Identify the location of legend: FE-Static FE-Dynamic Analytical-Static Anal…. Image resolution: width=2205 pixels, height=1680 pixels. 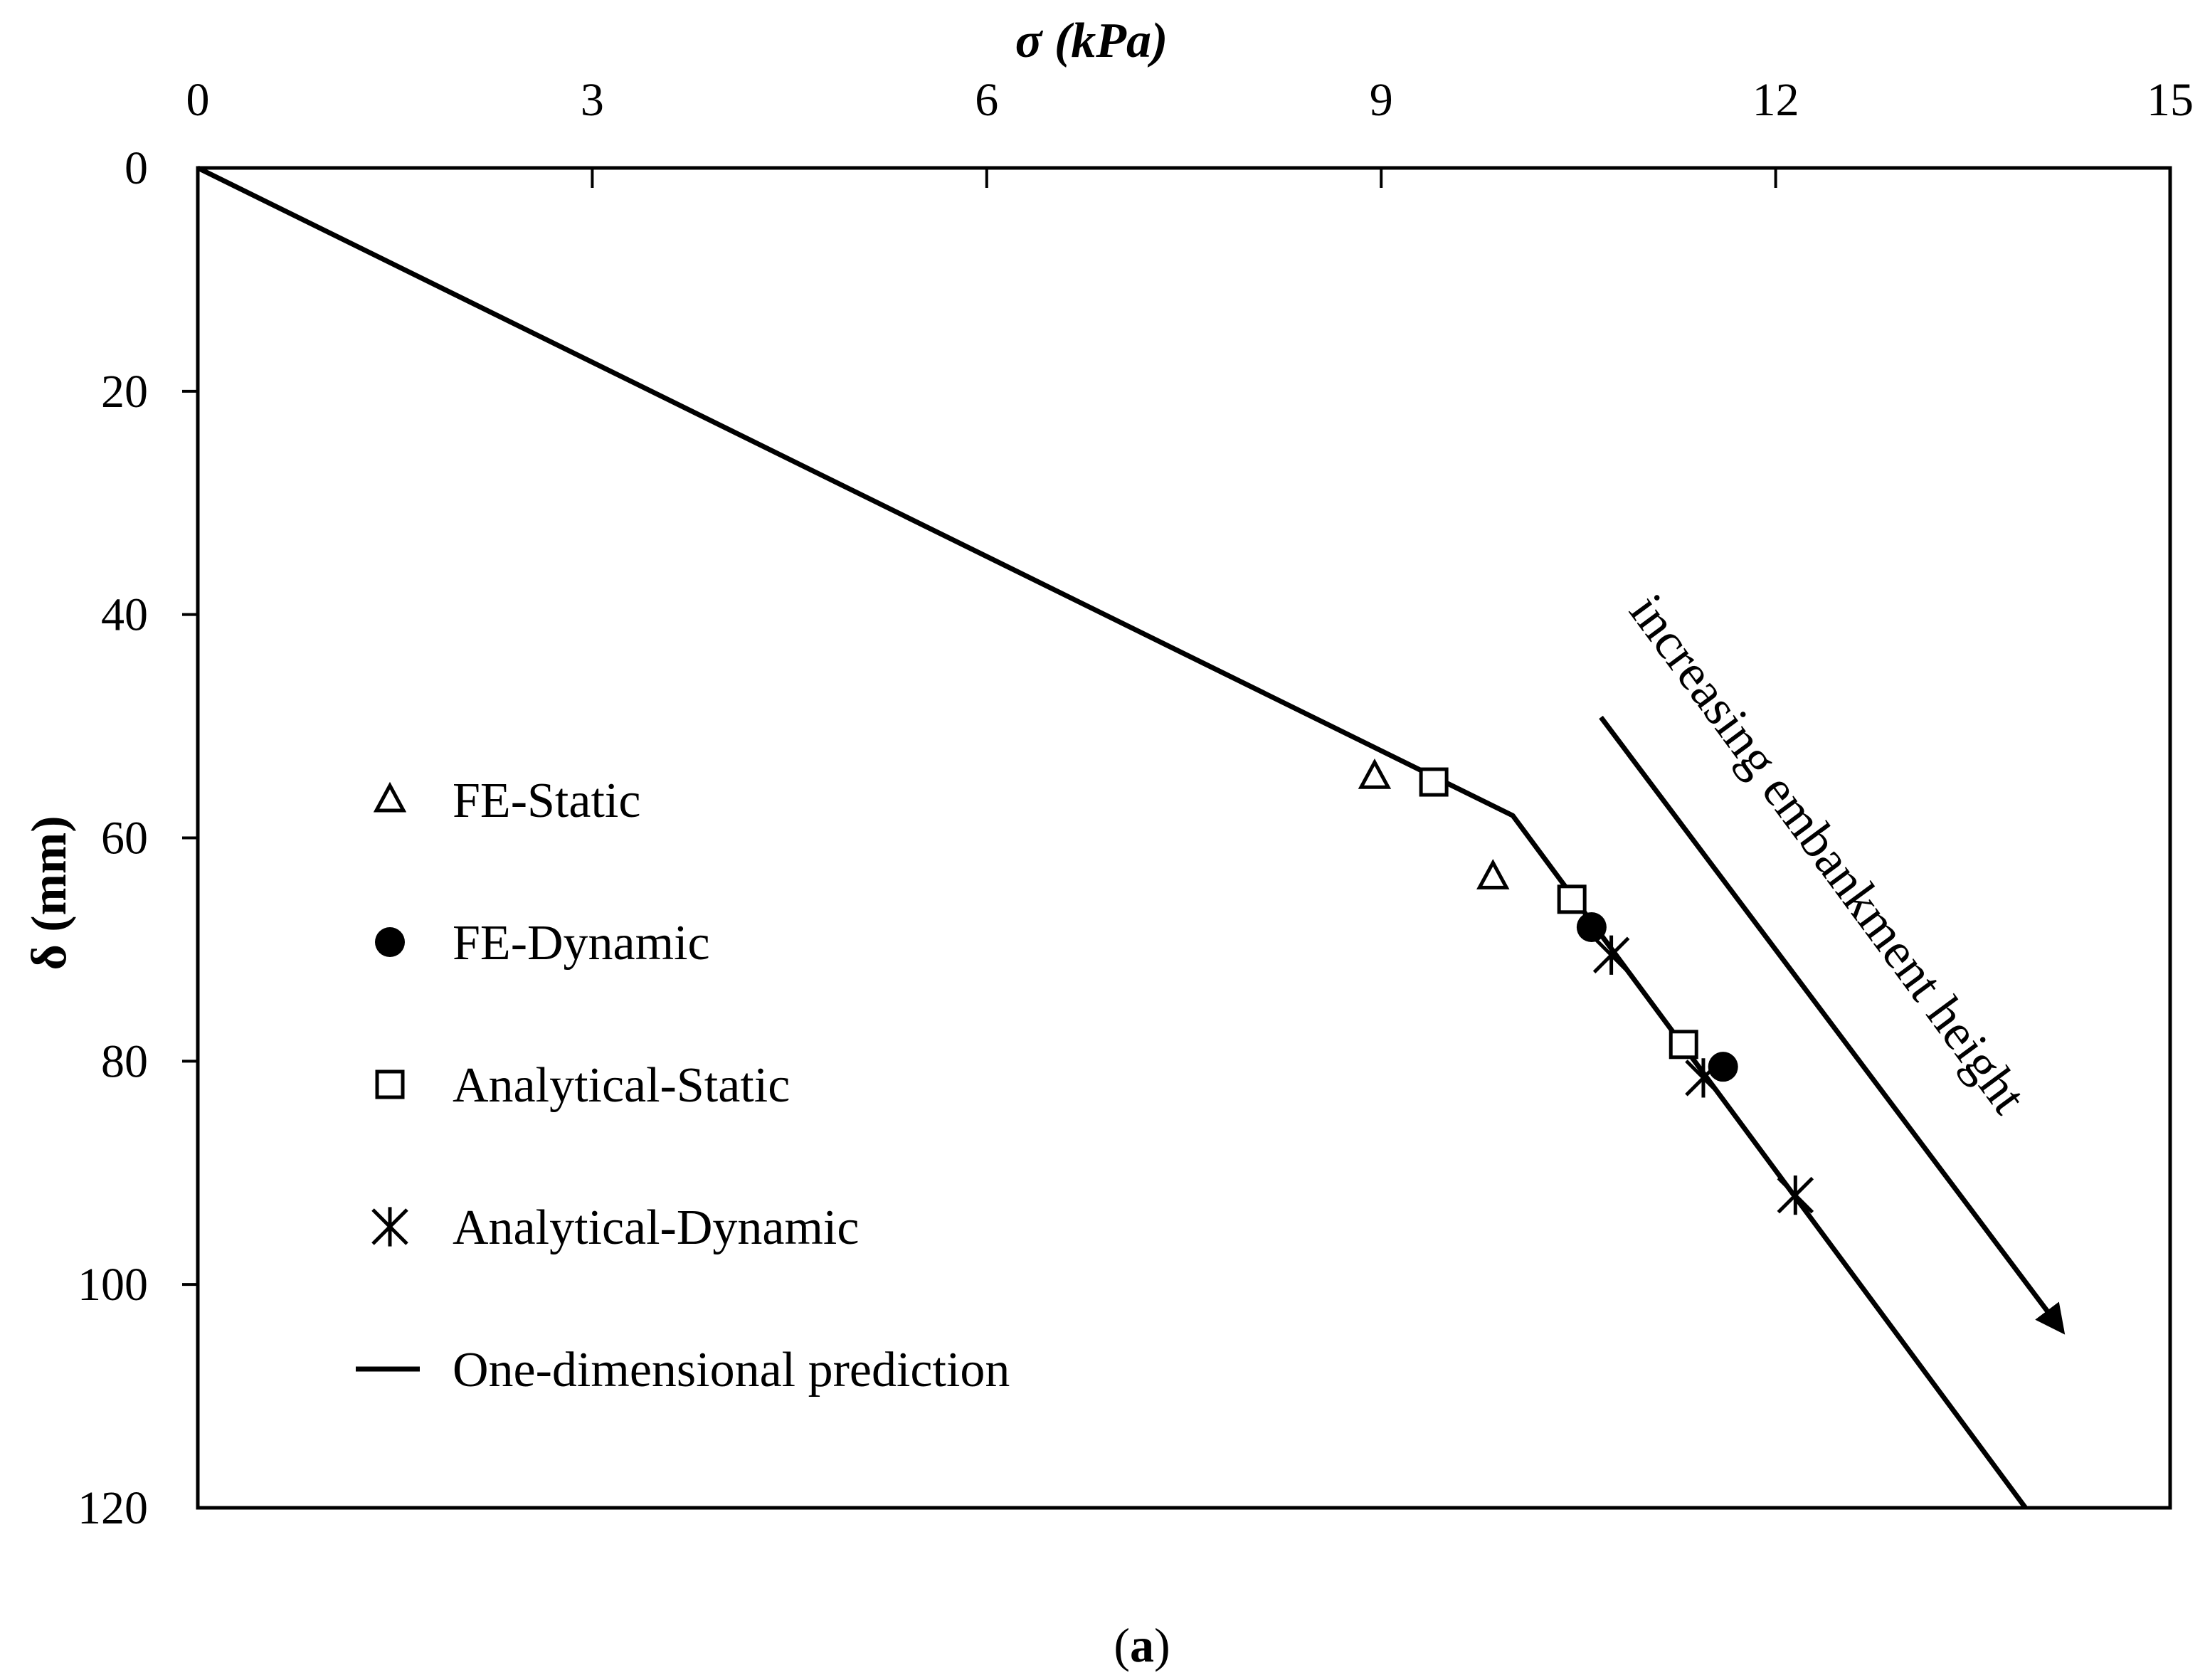
(683, 1085).